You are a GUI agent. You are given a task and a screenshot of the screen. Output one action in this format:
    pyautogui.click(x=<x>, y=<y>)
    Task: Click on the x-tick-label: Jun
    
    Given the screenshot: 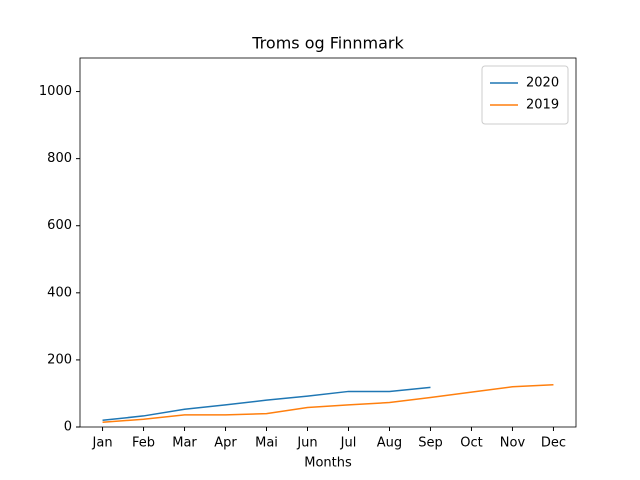 What is the action you would take?
    pyautogui.click(x=306, y=443)
    